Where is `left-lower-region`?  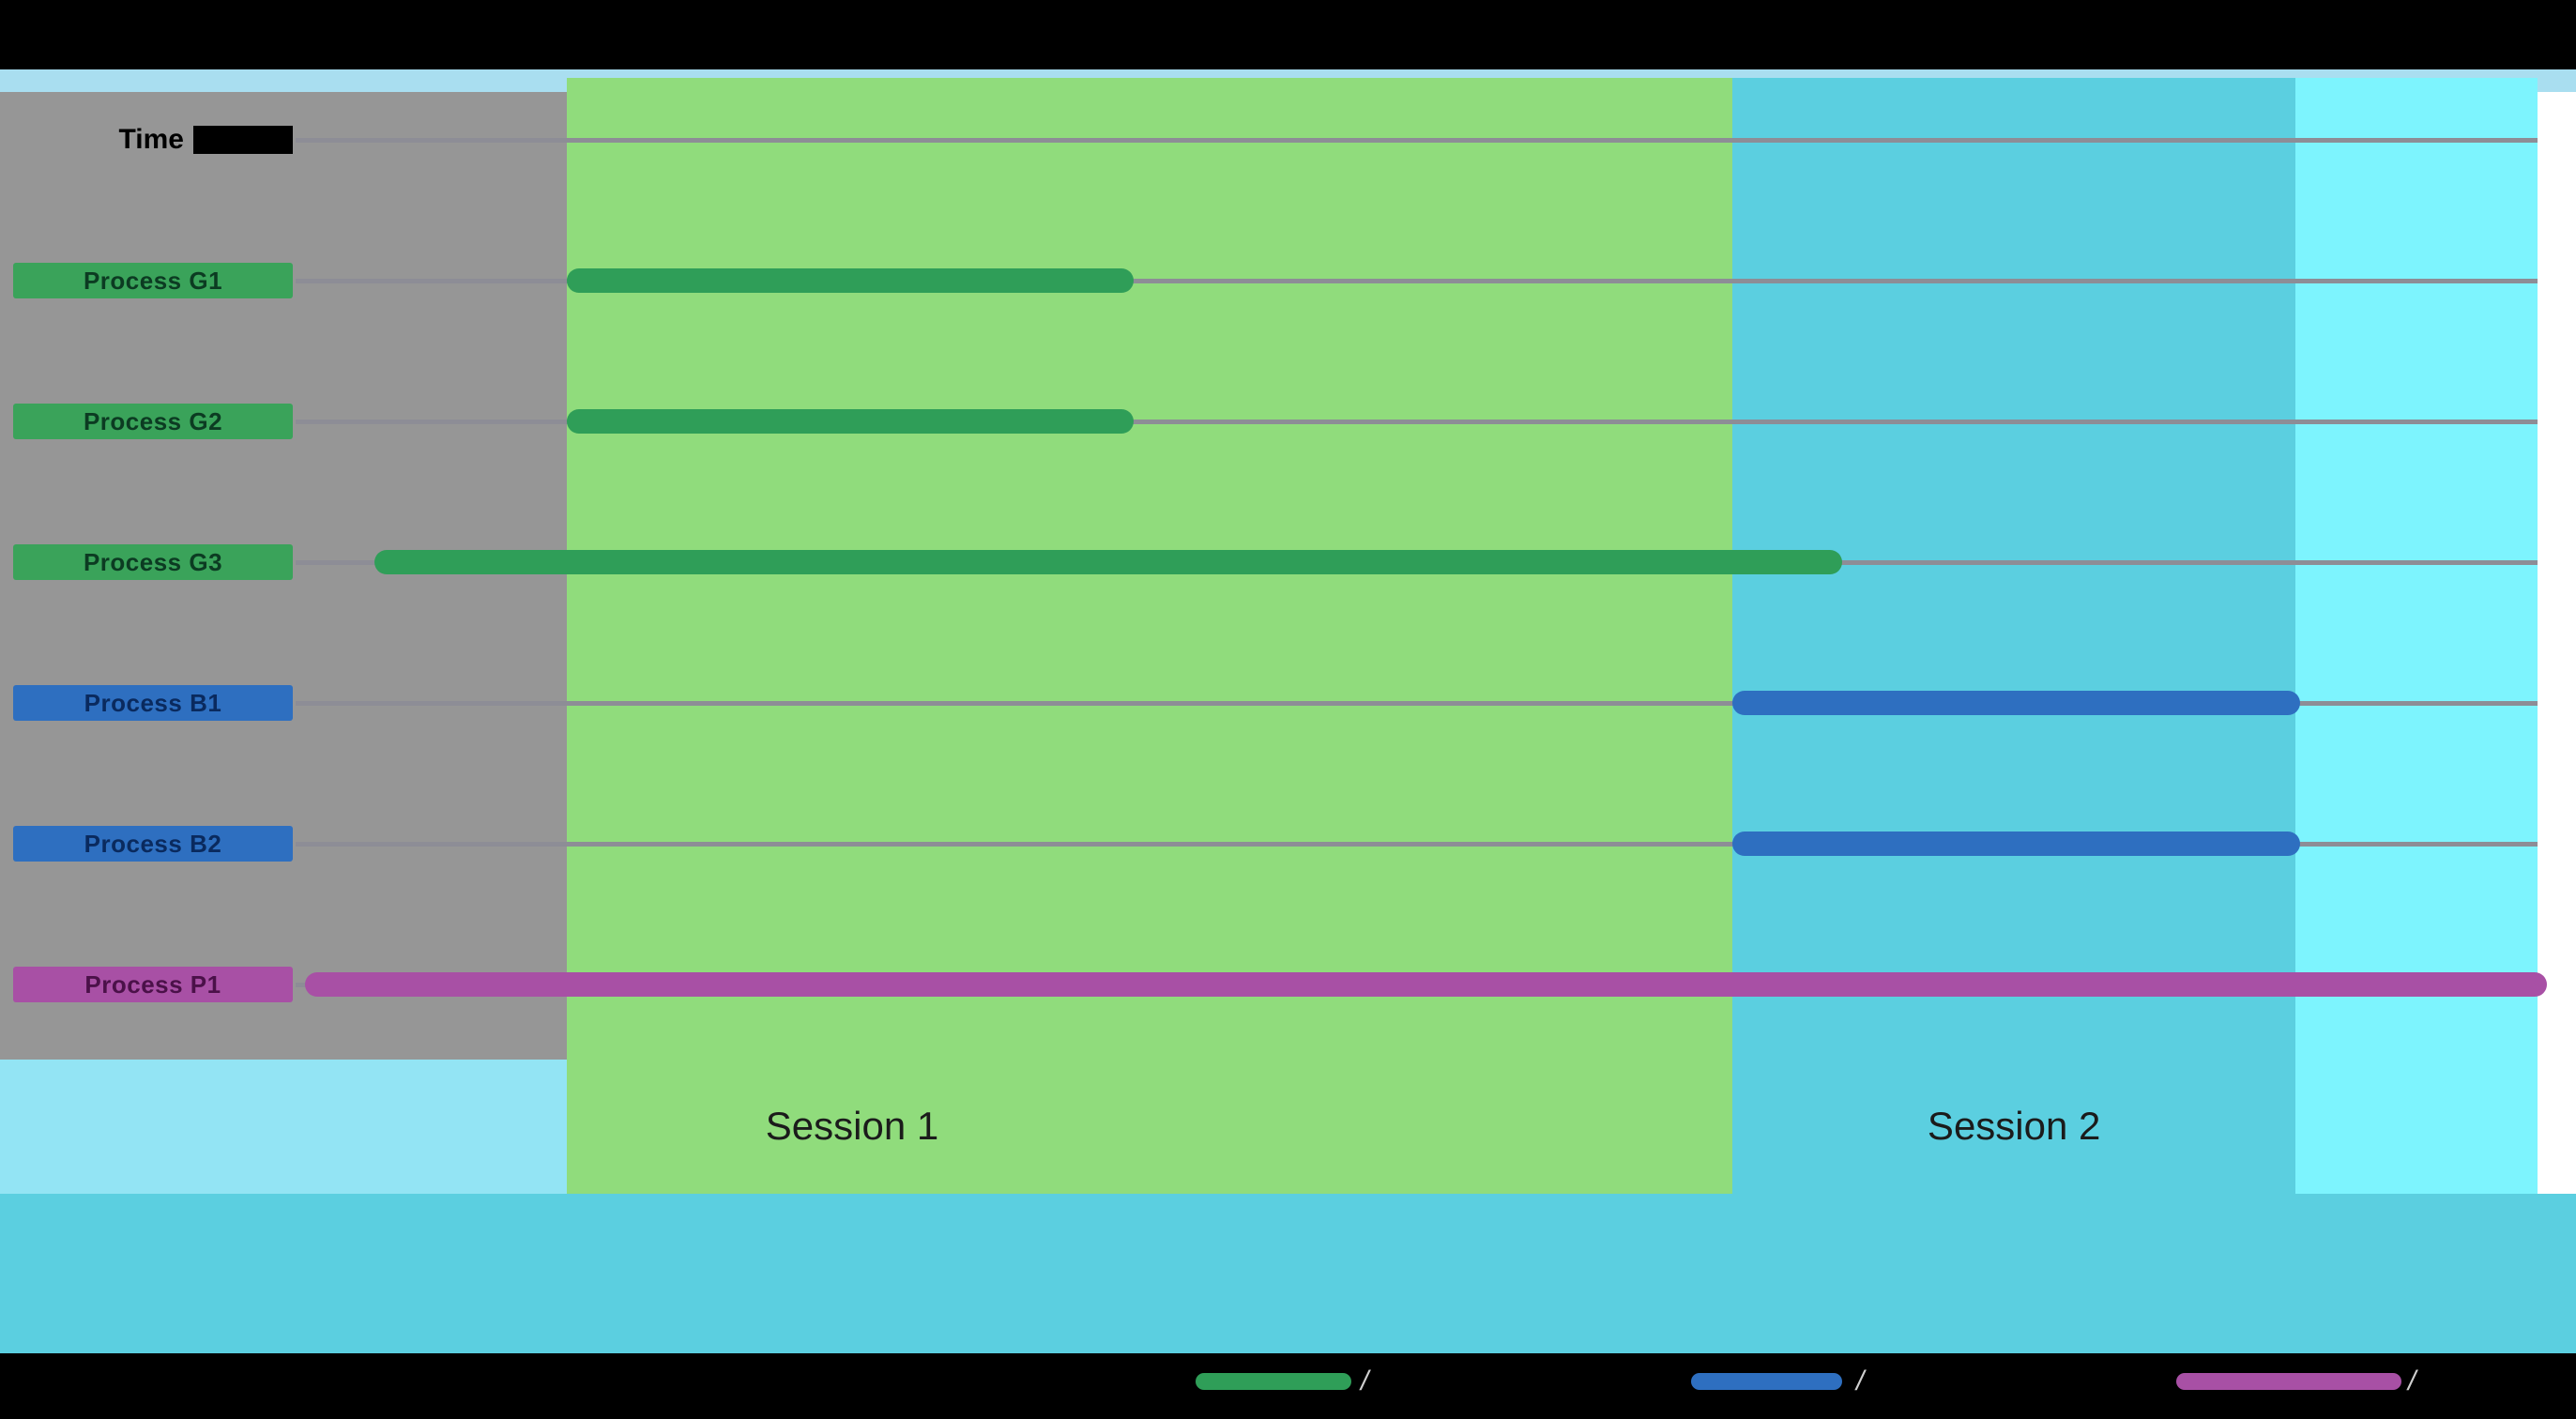
left-lower-region is located at coordinates (284, 1127).